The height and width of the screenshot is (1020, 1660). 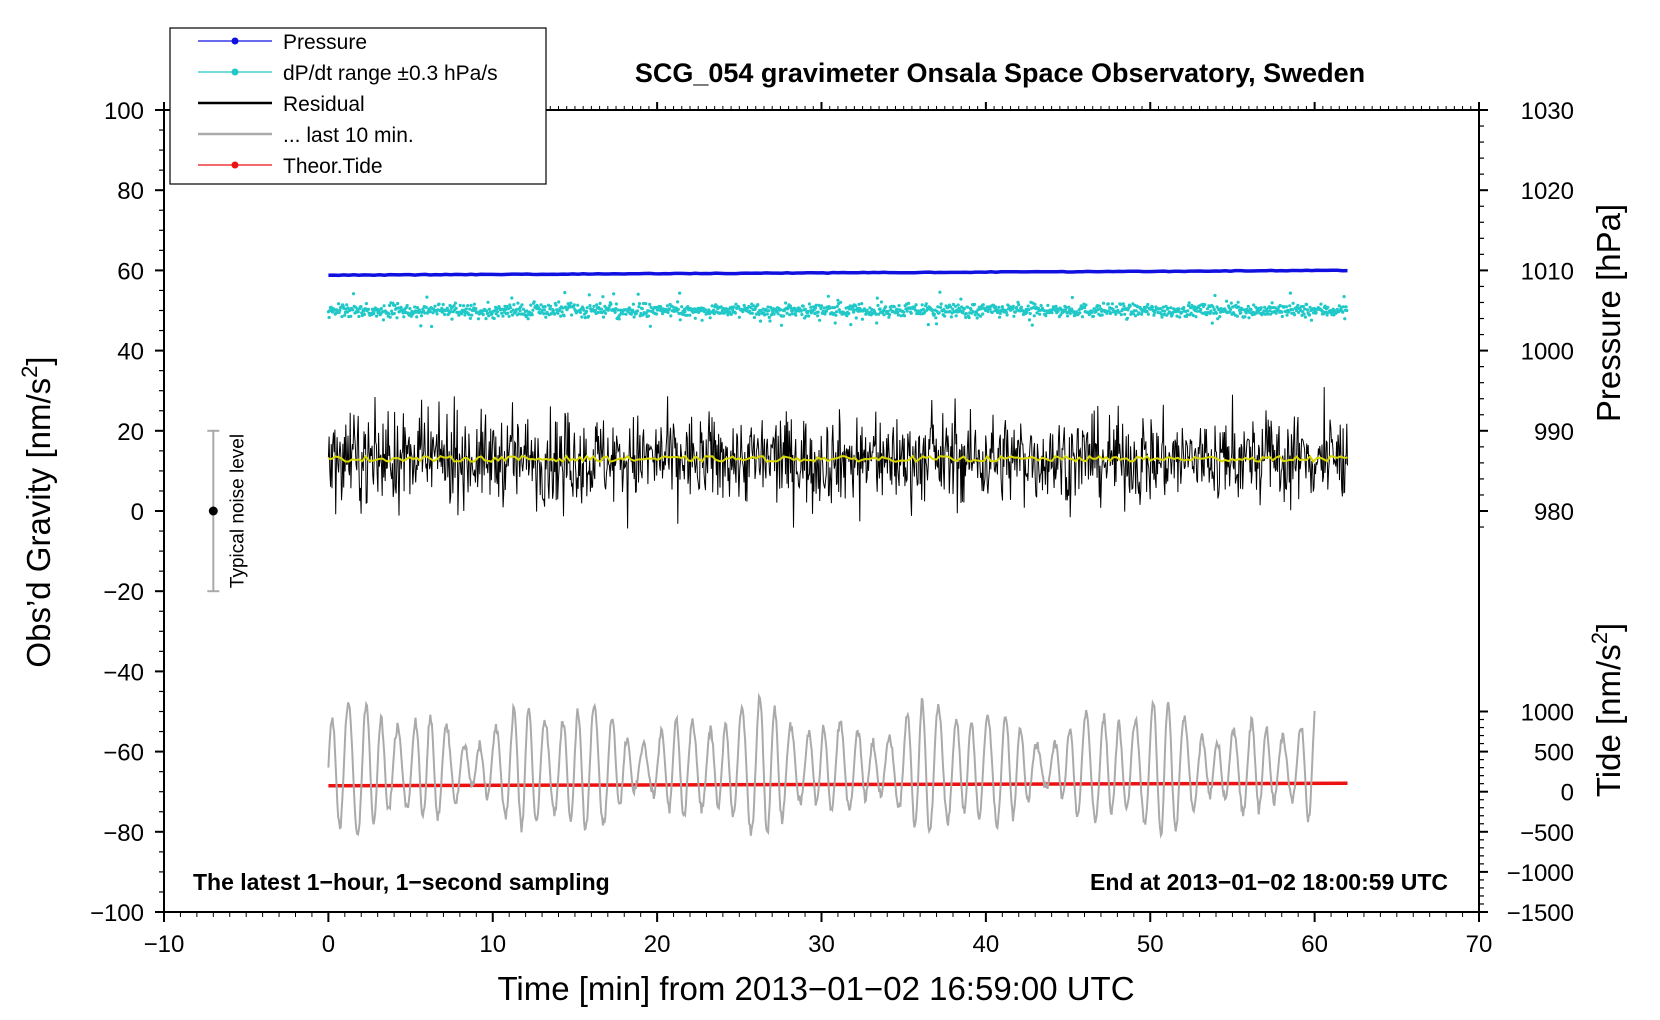 I want to click on gravity-tick-label: 60, so click(x=130, y=271).